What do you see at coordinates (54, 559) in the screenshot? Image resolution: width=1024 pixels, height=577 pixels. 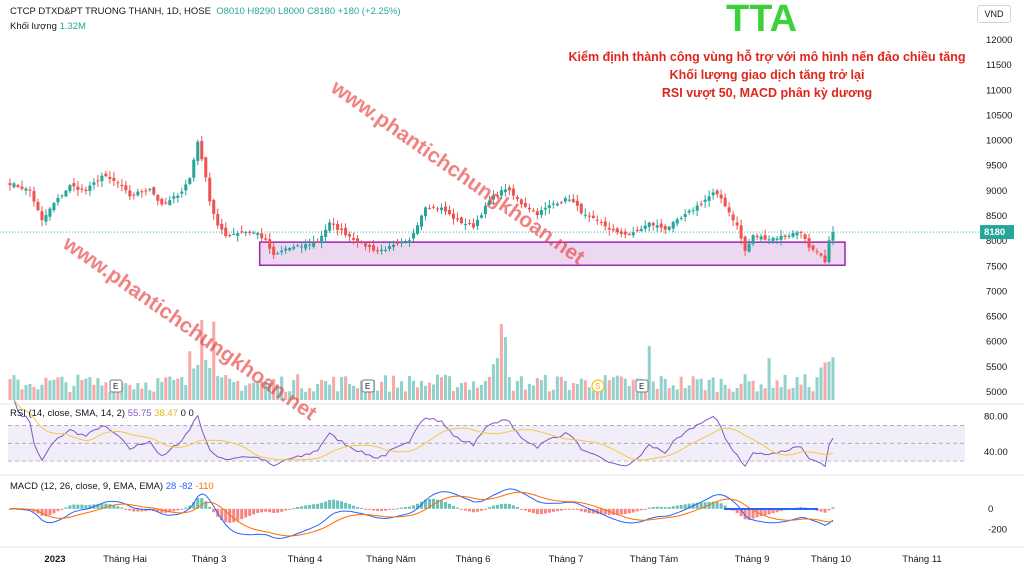 I see `time-axis-label: 2023` at bounding box center [54, 559].